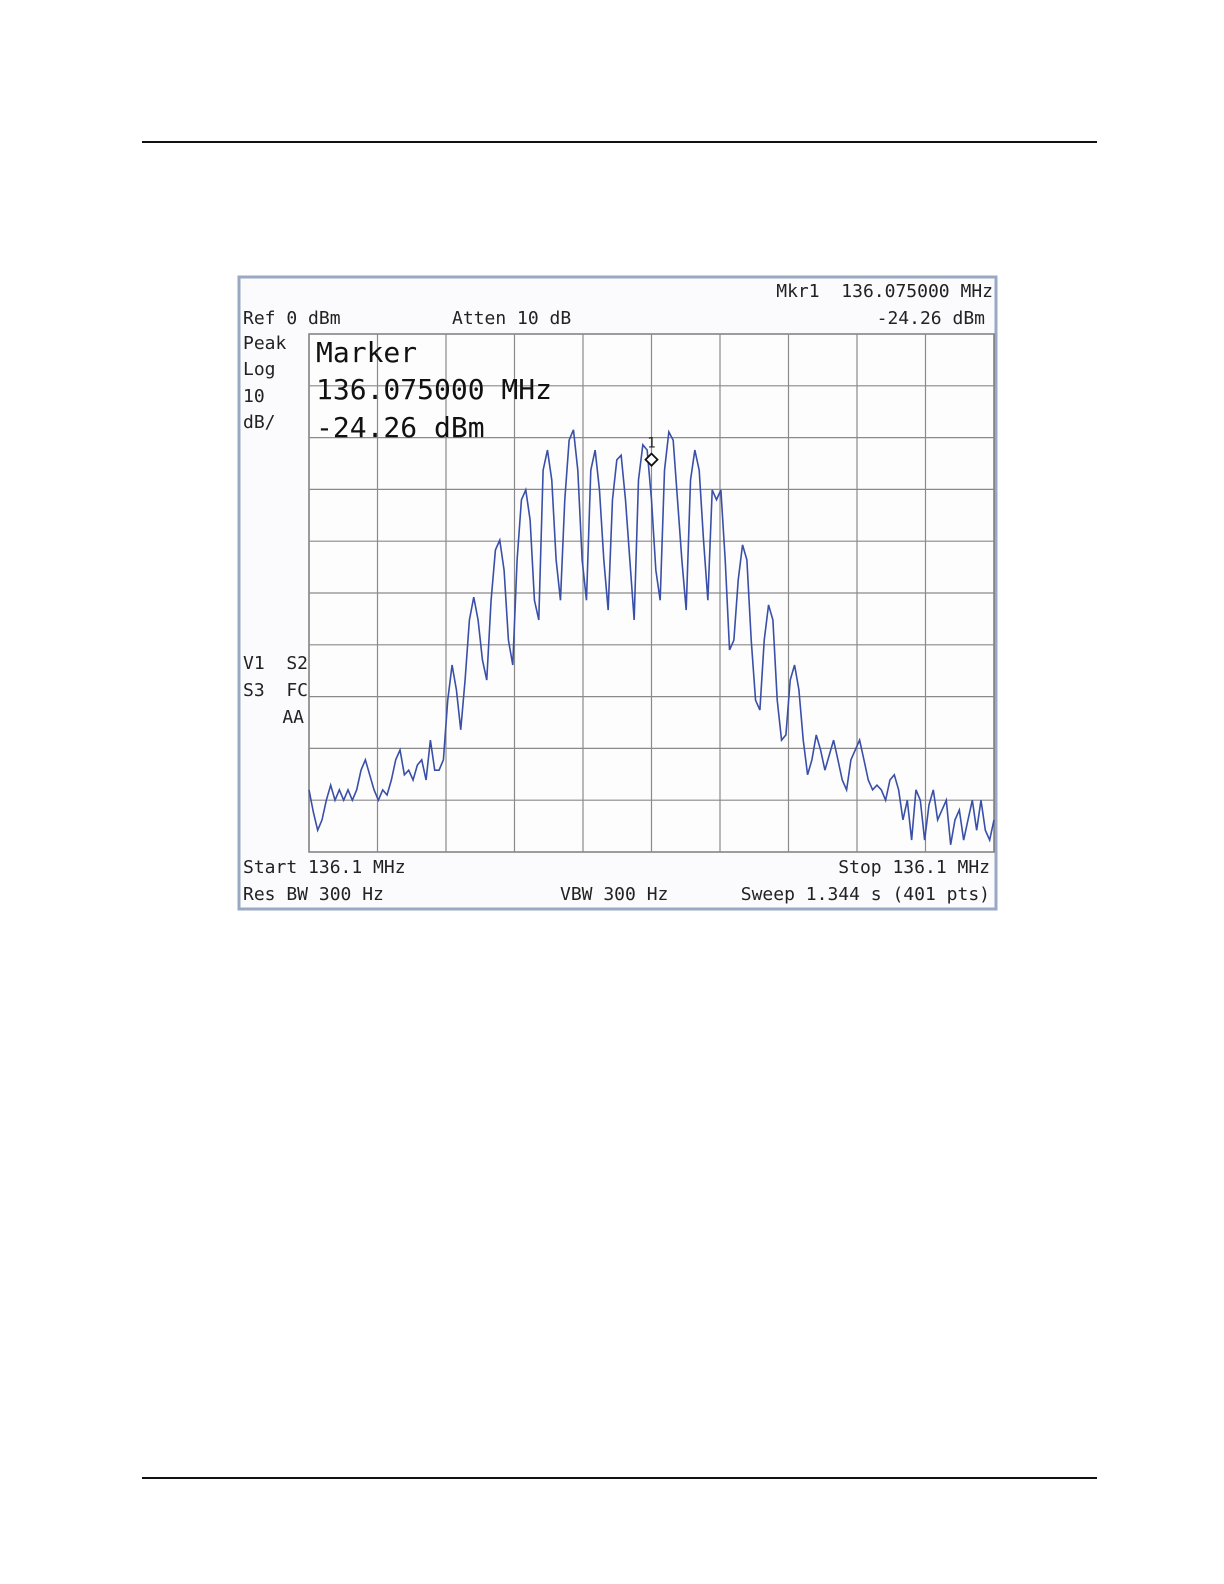  I want to click on start-freq: Start 136.1 MHz, so click(324, 867).